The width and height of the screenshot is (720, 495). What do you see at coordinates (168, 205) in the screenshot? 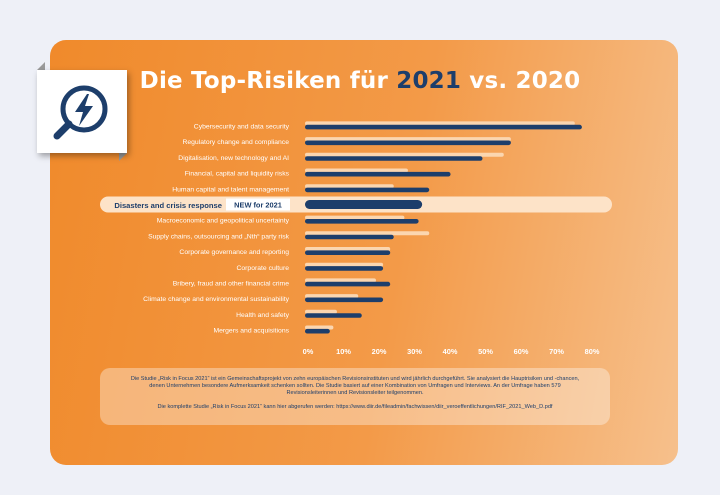
I see `category-label: Disasters and crisis response` at bounding box center [168, 205].